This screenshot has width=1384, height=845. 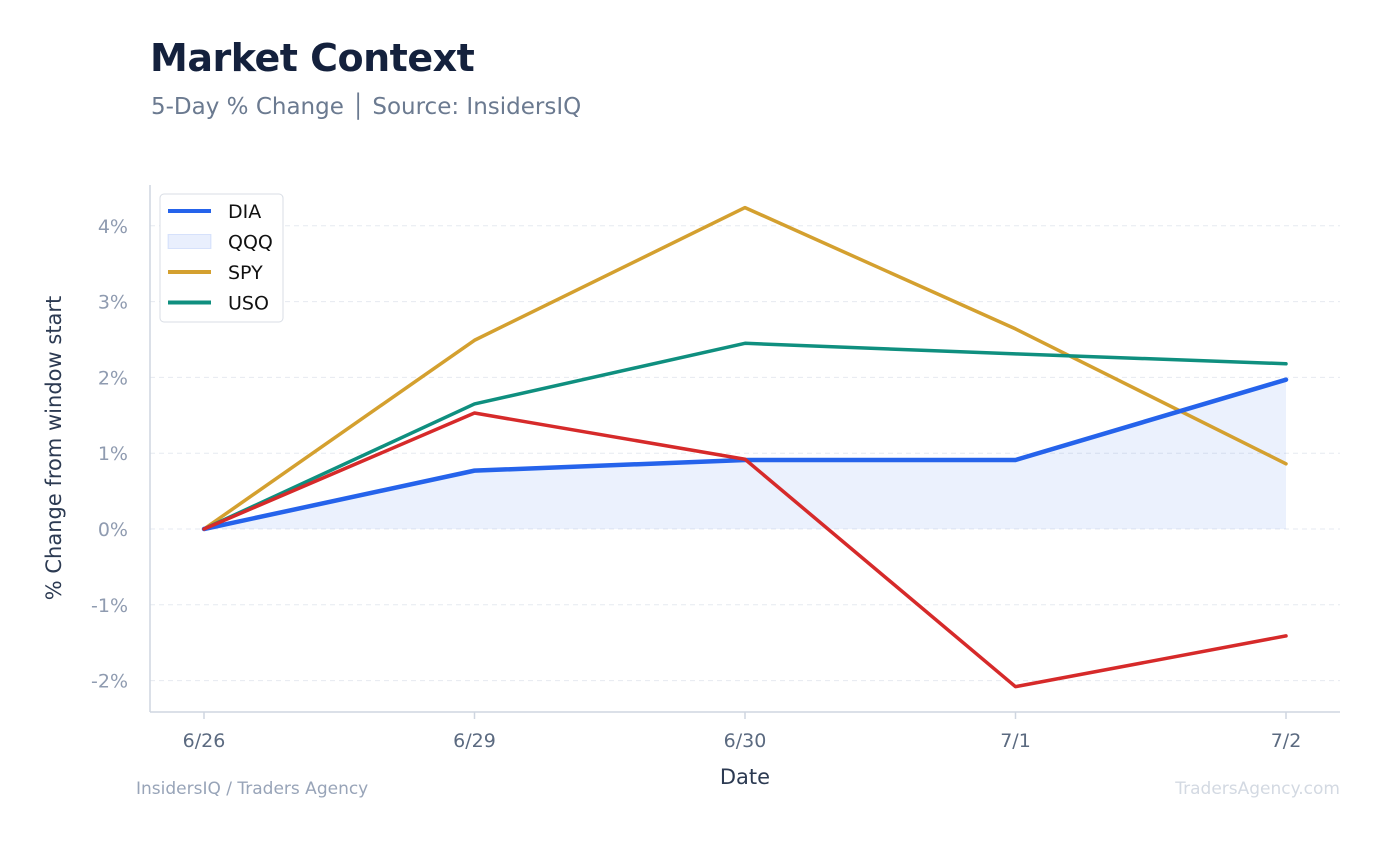 What do you see at coordinates (474, 741) in the screenshot?
I see `x-tick-label: 6/29` at bounding box center [474, 741].